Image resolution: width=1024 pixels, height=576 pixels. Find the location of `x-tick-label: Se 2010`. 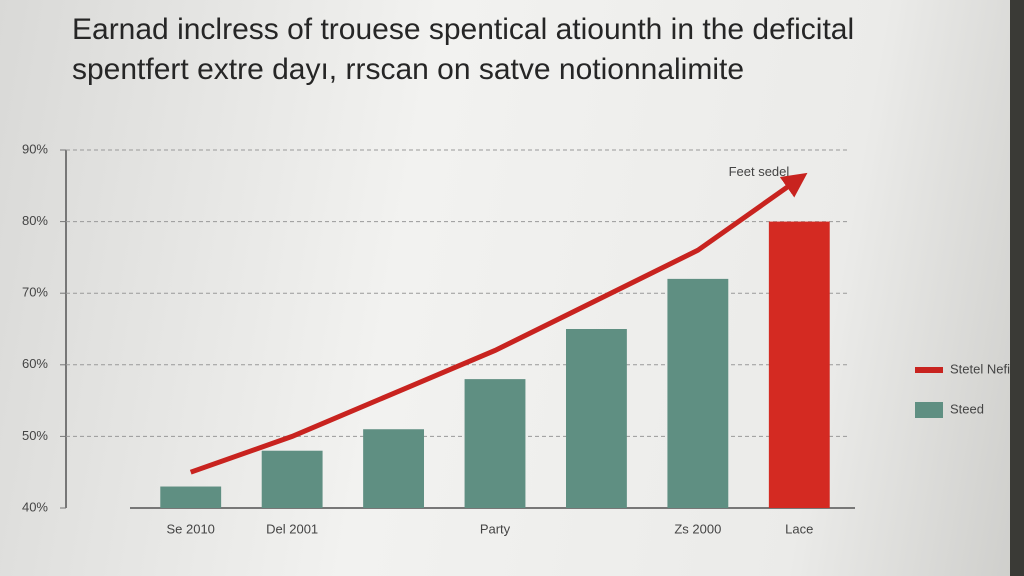

x-tick-label: Se 2010 is located at coordinates (190, 528).